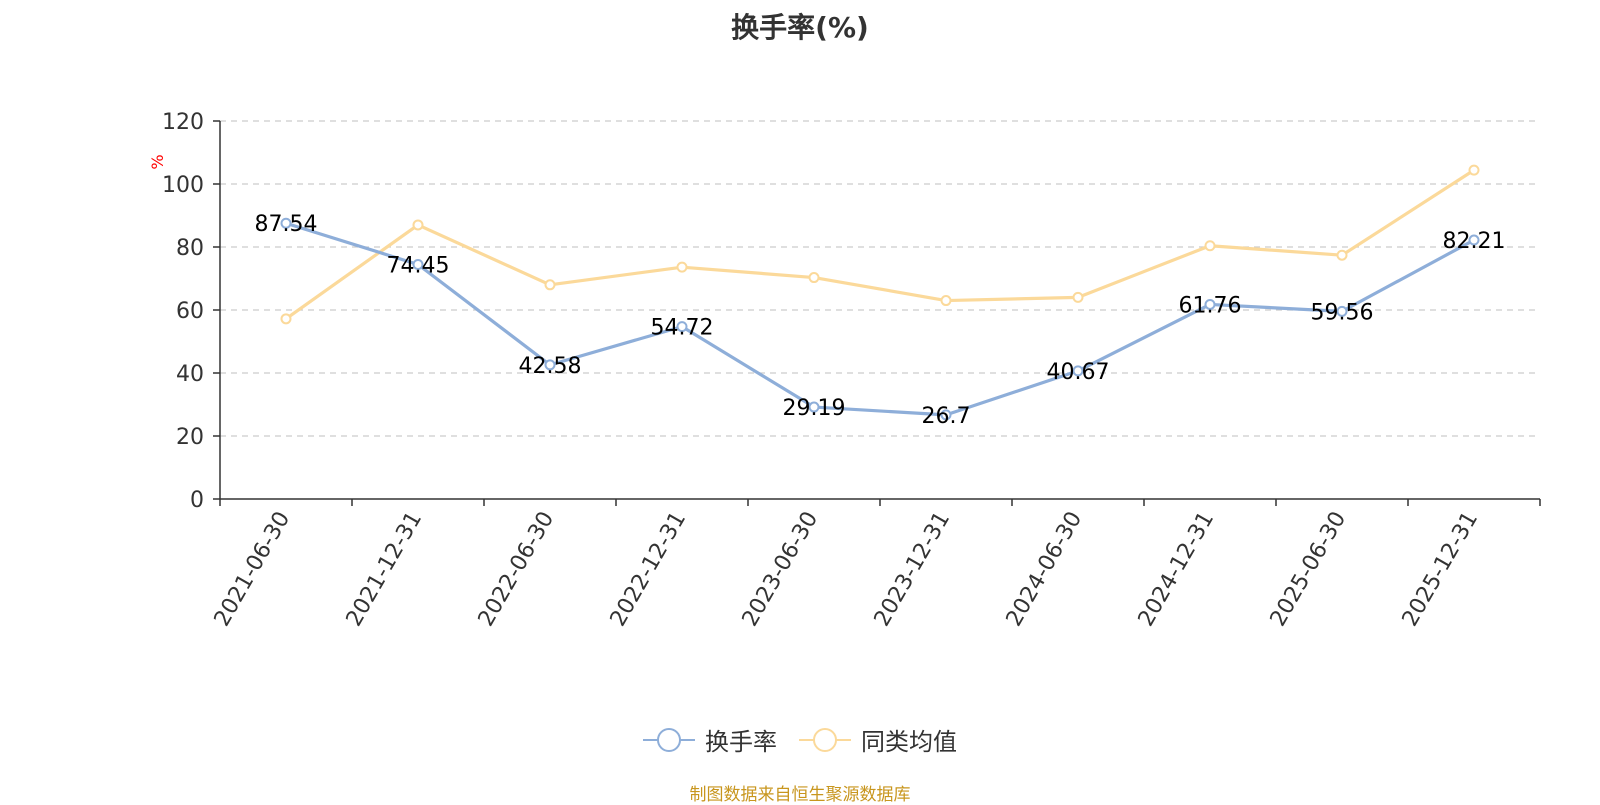  What do you see at coordinates (781, 569) in the screenshot?
I see `x-tick-label-2023-06-30: 2023-06-30` at bounding box center [781, 569].